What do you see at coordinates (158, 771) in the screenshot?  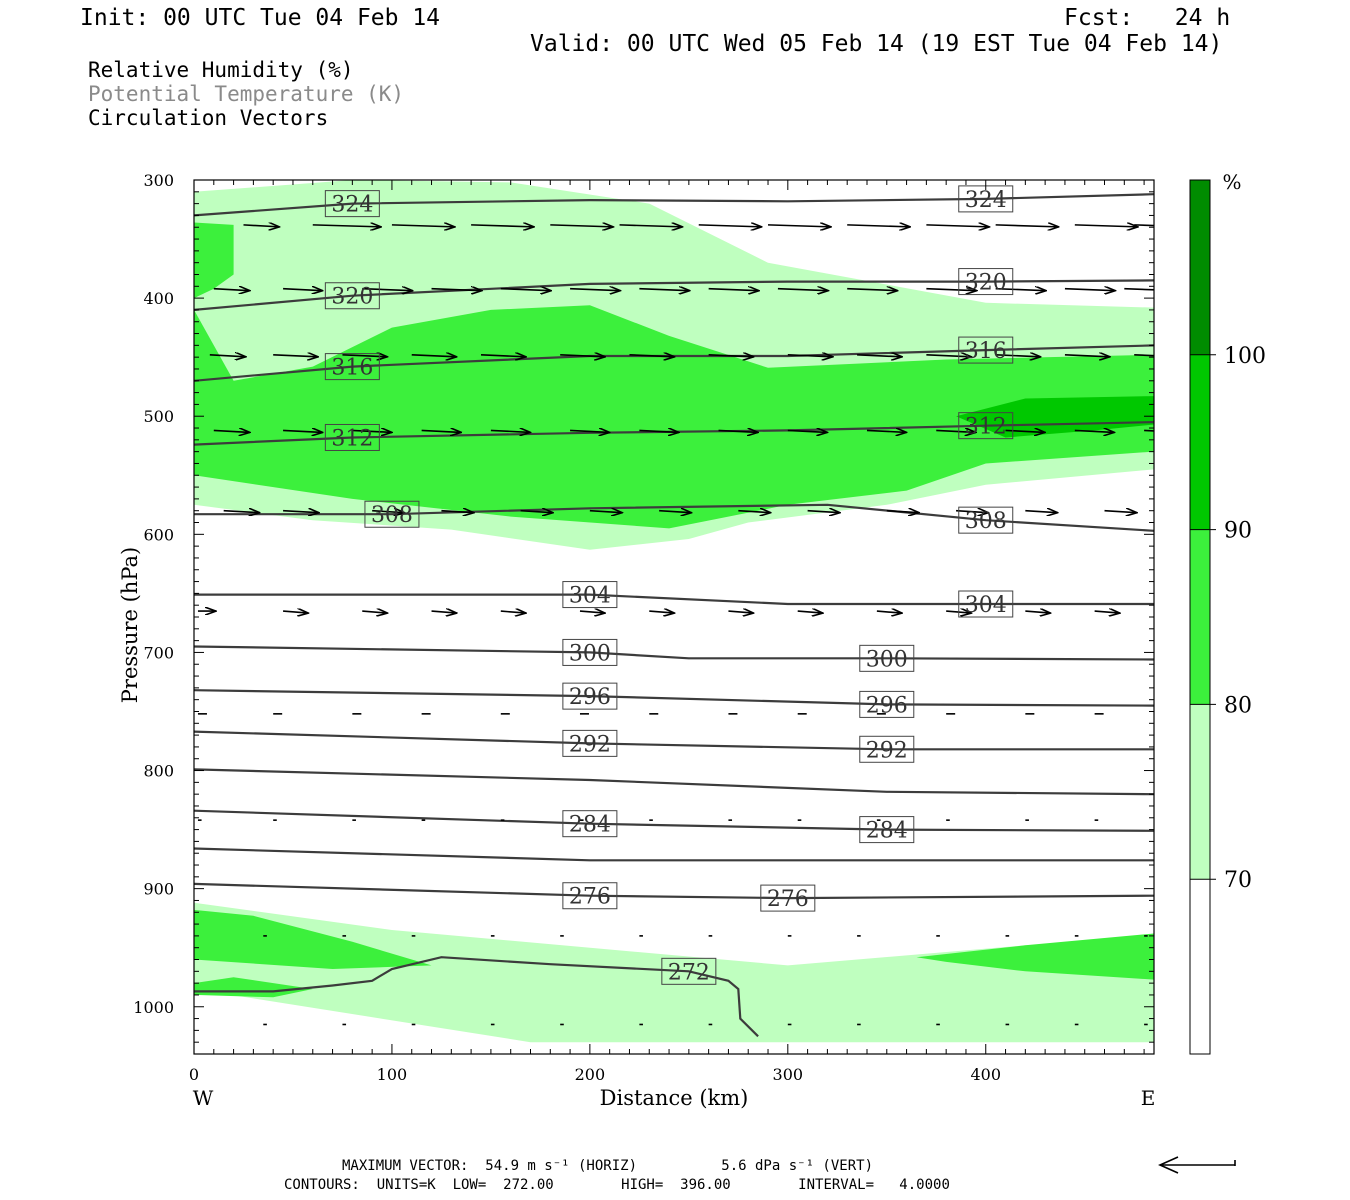 I see `y-tick-label: 800` at bounding box center [158, 771].